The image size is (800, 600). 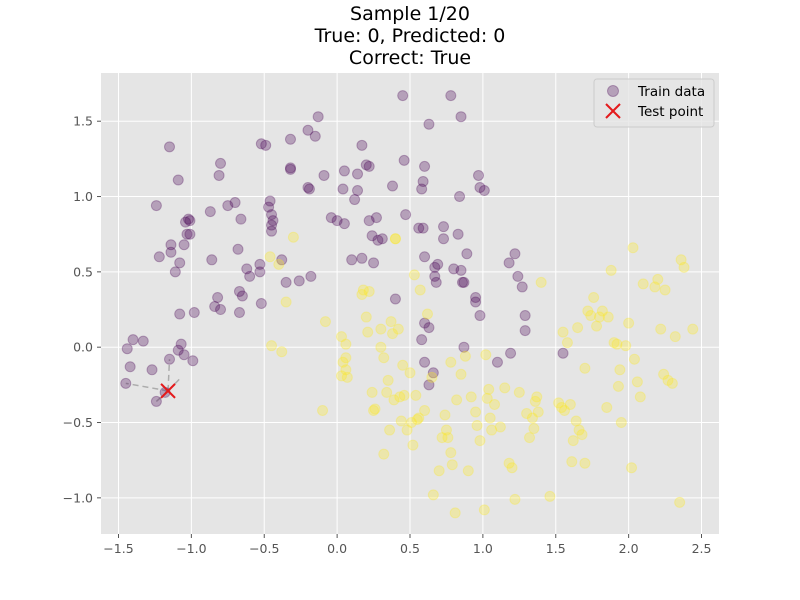 I want to click on y-tick-label: −0.5, so click(x=78, y=422).